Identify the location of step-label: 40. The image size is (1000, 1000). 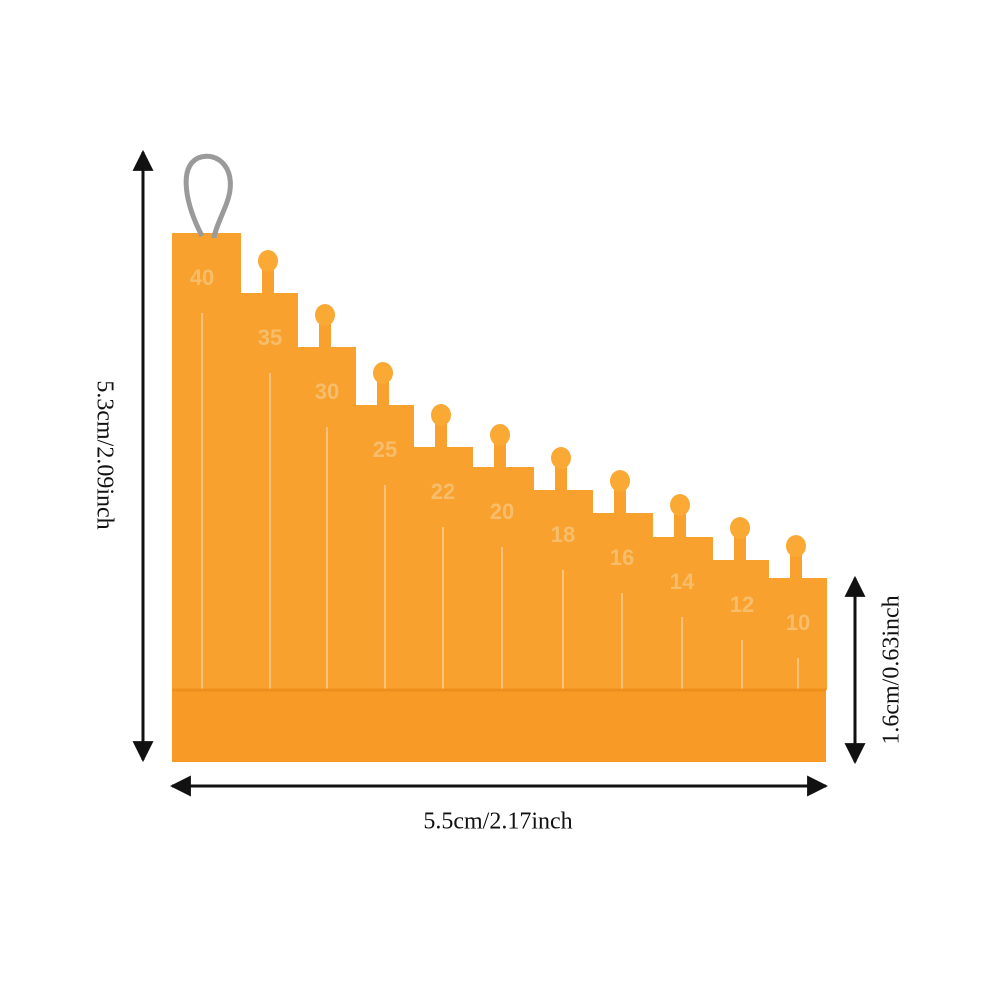
(202, 277).